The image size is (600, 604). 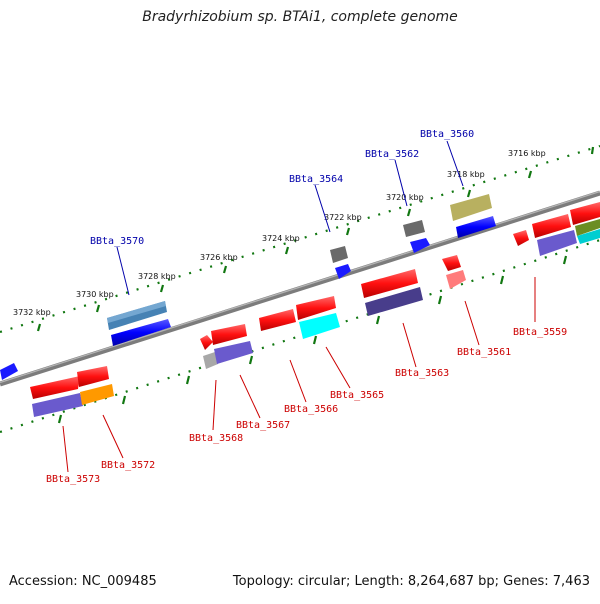 I want to click on gene-label: BBta_3562, so click(x=392, y=154).